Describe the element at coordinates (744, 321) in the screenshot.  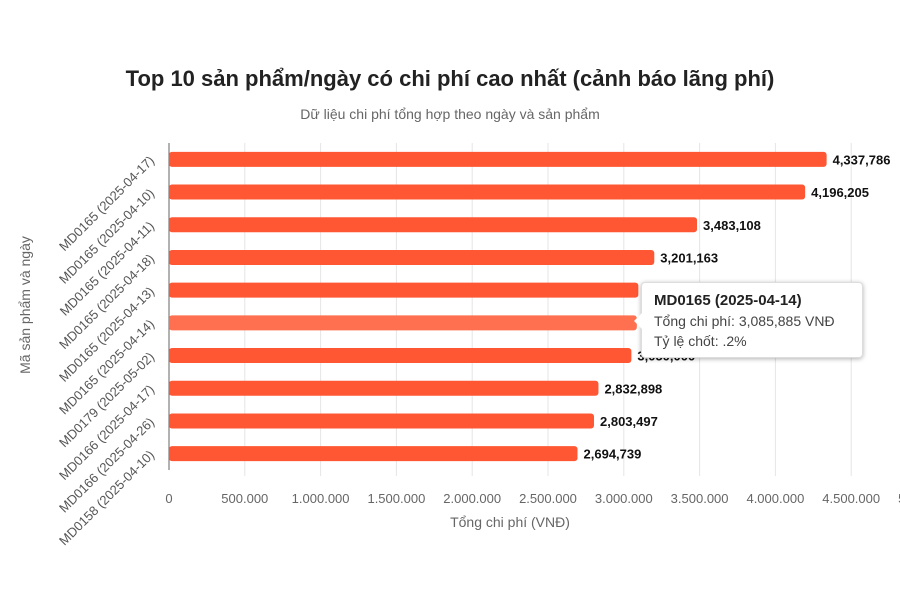
I see `tooltip-total-cost: Tổng chi phí: 3,085,885 VNĐ` at that location.